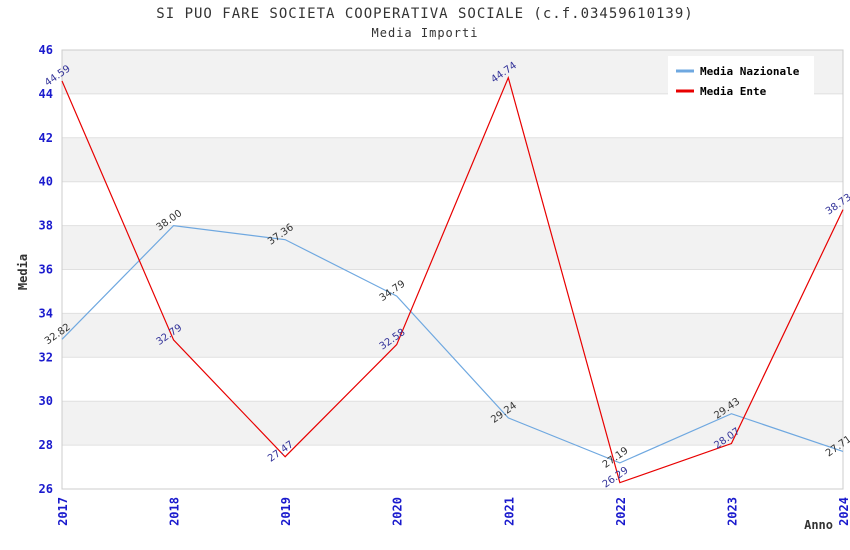 This screenshot has height=550, width=850. Describe the element at coordinates (63, 511) in the screenshot. I see `x-tick-label: 2017` at that location.